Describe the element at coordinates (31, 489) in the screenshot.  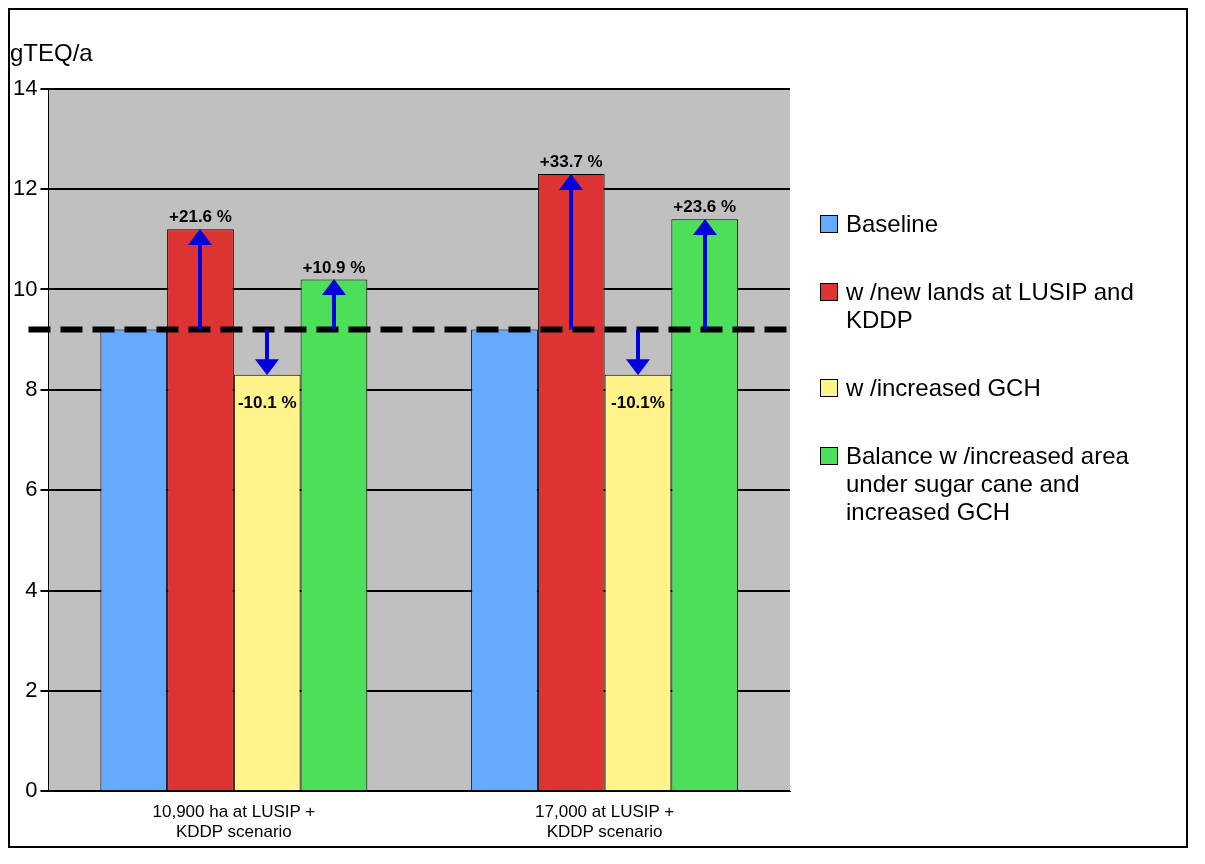
I see `y-tick-label: 6` at that location.